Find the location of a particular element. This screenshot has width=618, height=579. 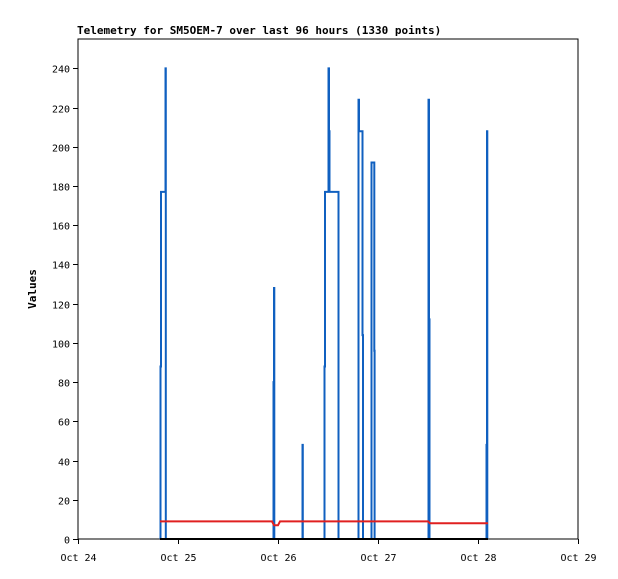

y-tick-label: 0 is located at coordinates (67, 541).